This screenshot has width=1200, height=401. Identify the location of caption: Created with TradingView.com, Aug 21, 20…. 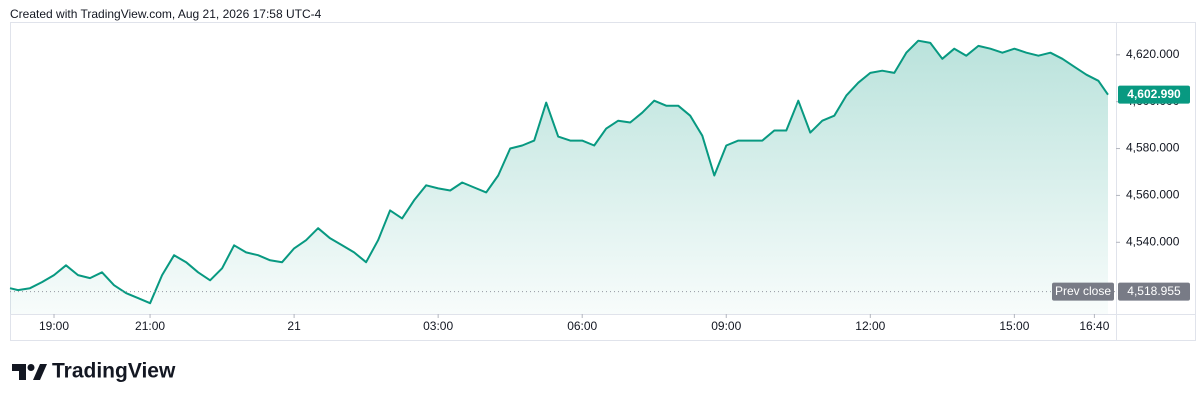
(166, 14).